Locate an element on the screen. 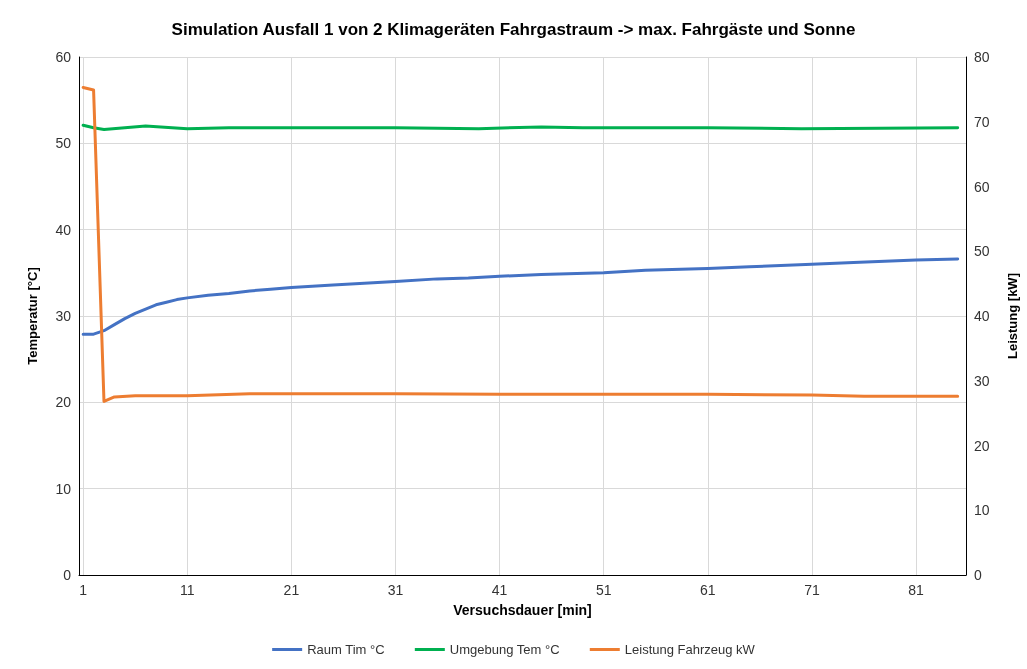  x-axis-title: Versuchsdauer [min] is located at coordinates (522, 610).